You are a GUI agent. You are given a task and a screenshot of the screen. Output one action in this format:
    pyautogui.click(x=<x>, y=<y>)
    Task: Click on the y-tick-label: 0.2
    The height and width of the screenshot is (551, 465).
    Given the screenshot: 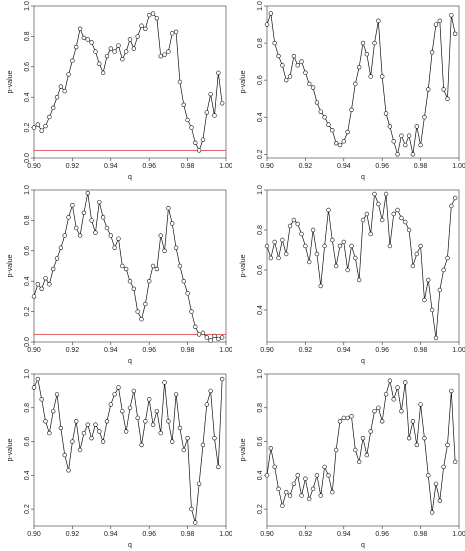 What is the action you would take?
    pyautogui.click(x=27, y=509)
    